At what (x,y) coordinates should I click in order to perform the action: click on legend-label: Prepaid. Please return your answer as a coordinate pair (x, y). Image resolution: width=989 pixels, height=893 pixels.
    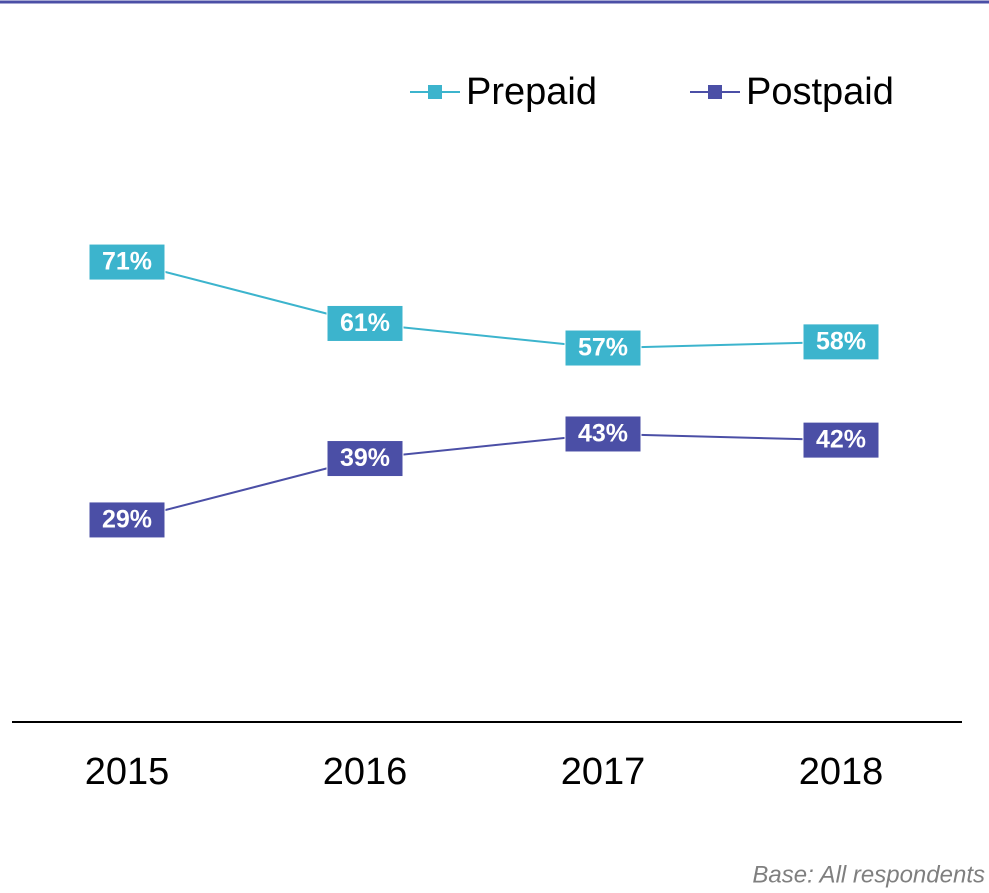
    Looking at the image, I should click on (531, 92).